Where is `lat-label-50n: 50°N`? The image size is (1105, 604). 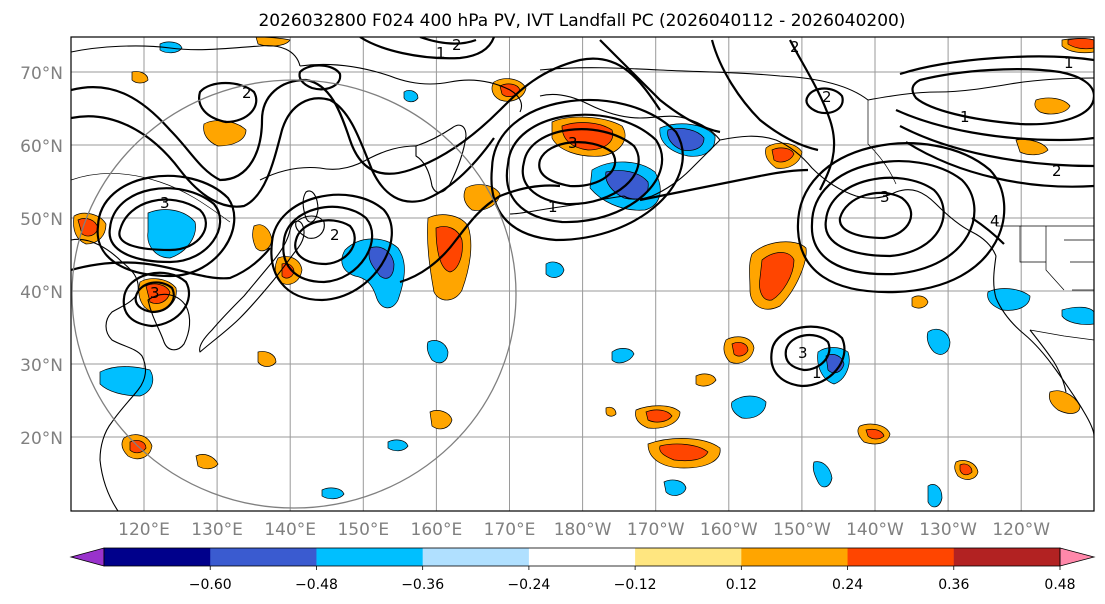 lat-label-50n: 50°N is located at coordinates (41, 220).